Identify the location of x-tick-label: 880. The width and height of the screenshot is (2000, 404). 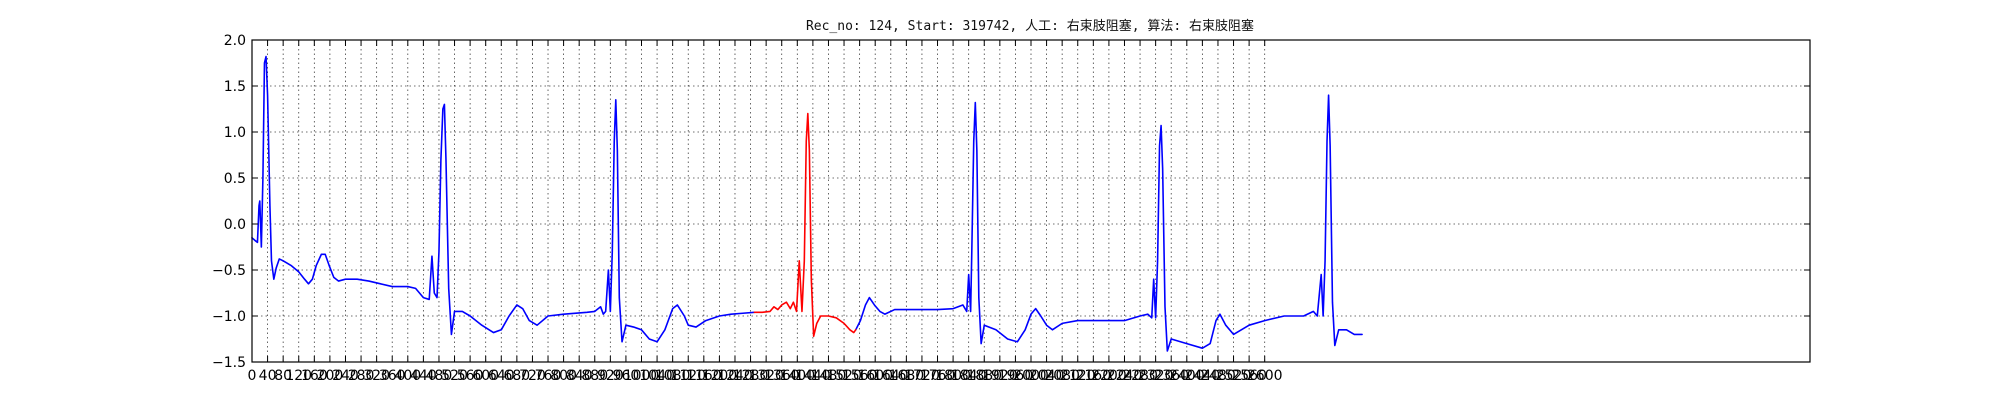
(594, 376).